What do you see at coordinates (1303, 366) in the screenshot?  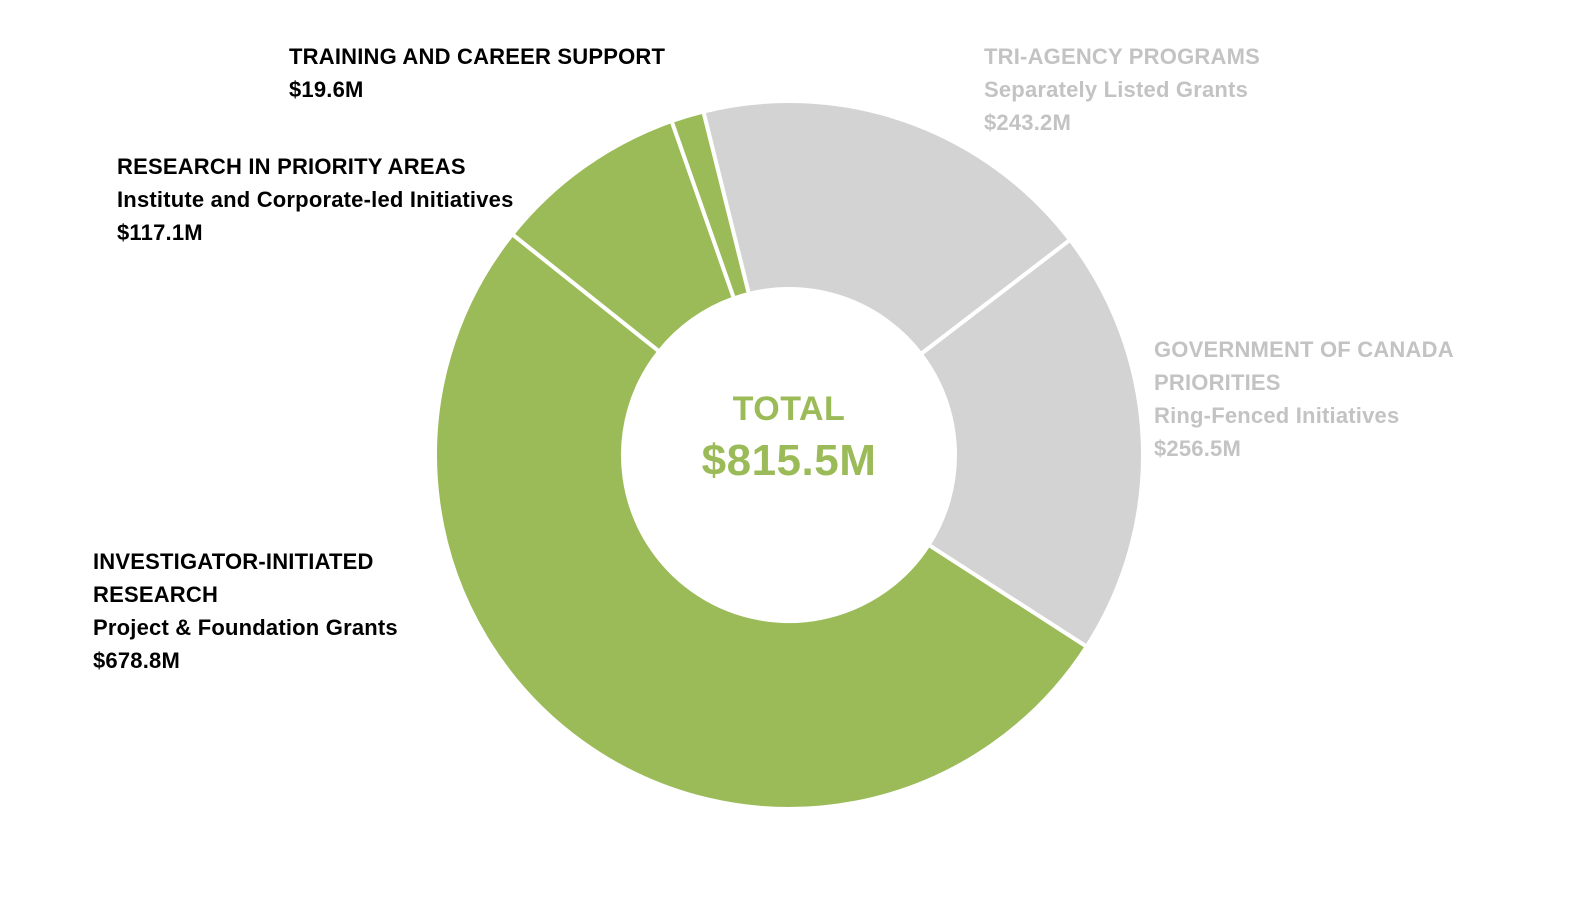 I see `slice-name: GOVERNMENT OF CANADA PRIORITIES` at bounding box center [1303, 366].